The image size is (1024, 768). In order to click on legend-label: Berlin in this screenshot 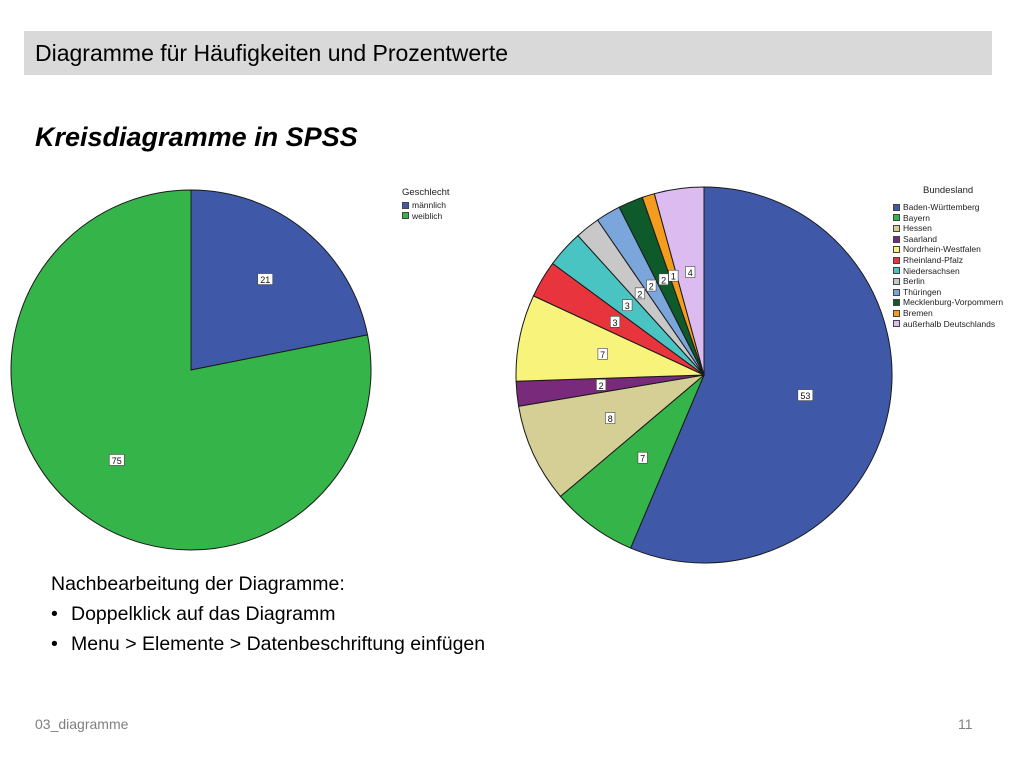, I will do `click(914, 281)`.